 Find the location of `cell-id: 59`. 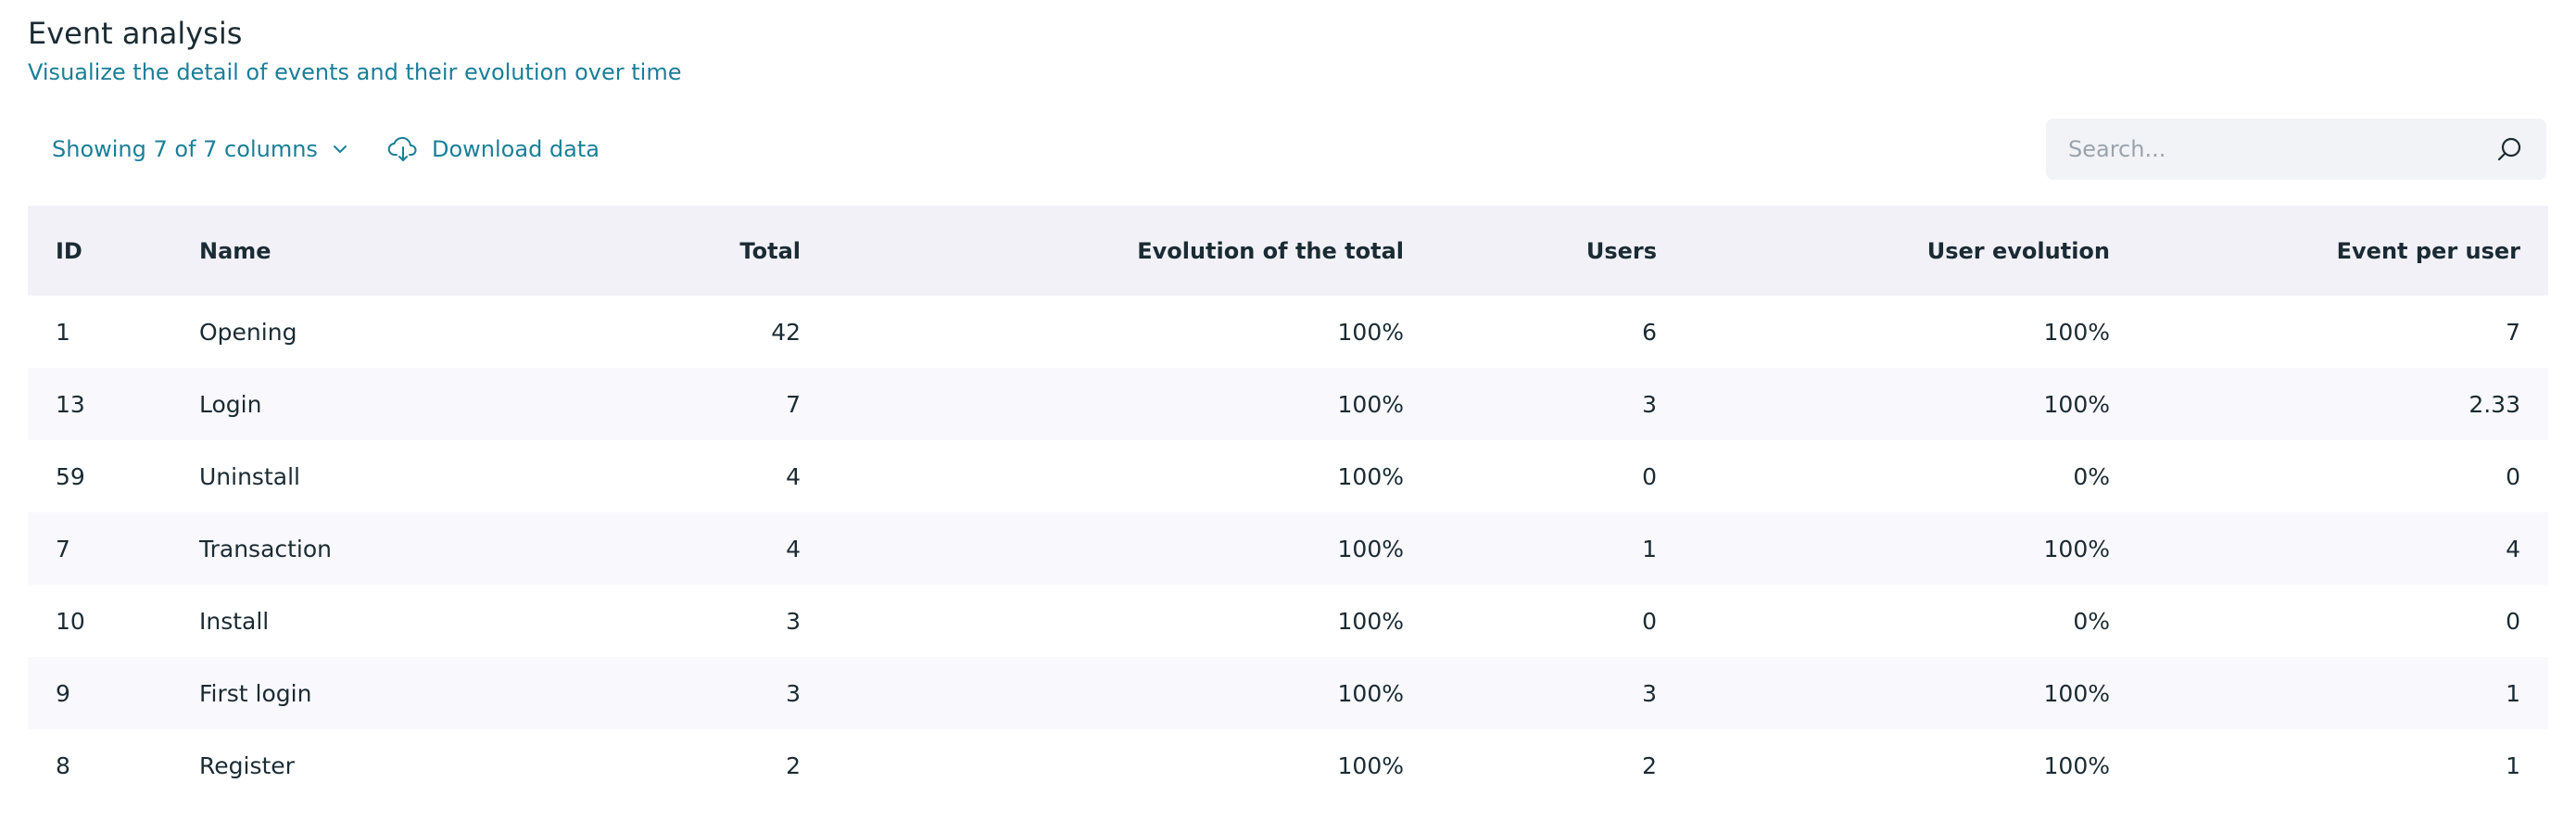

cell-id: 59 is located at coordinates (70, 476).